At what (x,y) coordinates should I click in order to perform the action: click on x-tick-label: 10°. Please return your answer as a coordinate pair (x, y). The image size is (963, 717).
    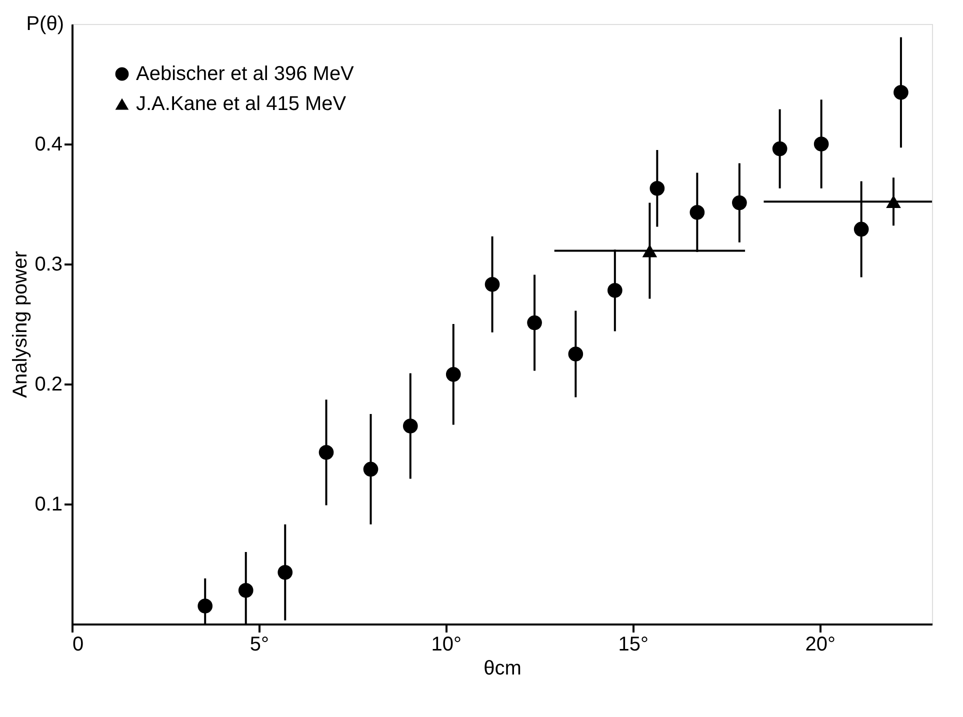
    Looking at the image, I should click on (446, 645).